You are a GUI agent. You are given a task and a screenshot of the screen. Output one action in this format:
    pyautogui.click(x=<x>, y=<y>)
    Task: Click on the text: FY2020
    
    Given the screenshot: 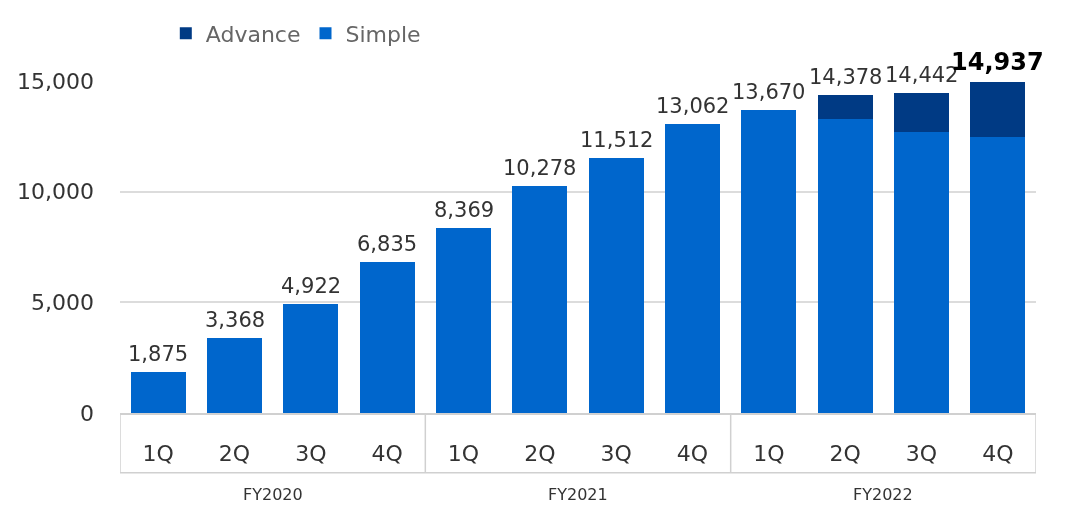 What is the action you would take?
    pyautogui.click(x=273, y=494)
    